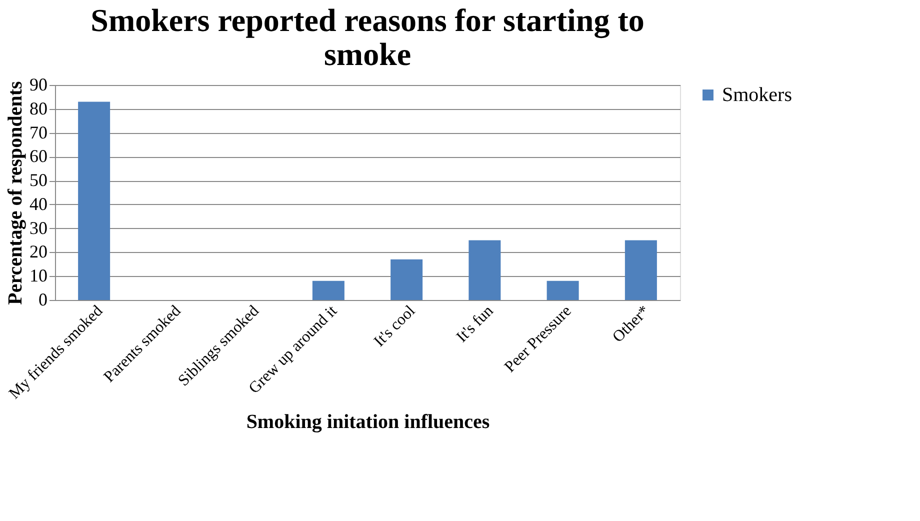 Image resolution: width=920 pixels, height=521 pixels. What do you see at coordinates (43, 300) in the screenshot?
I see `y-tick-label: 0` at bounding box center [43, 300].